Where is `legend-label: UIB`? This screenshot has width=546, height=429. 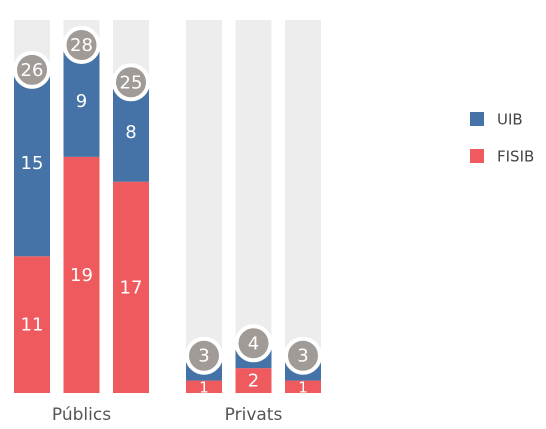
legend-label: UIB is located at coordinates (510, 120).